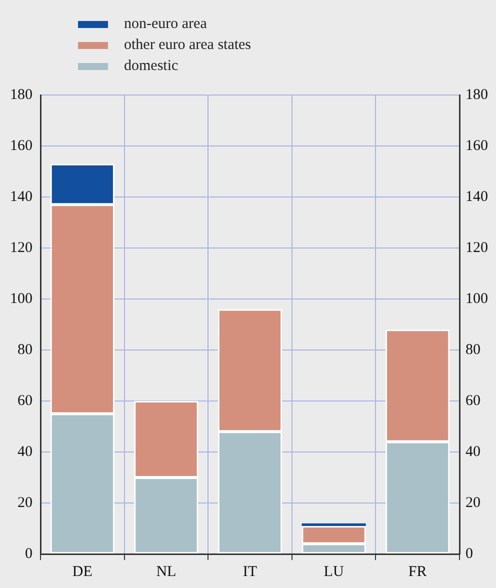 The width and height of the screenshot is (496, 588). I want to click on legend-label: other euro area states, so click(188, 45).